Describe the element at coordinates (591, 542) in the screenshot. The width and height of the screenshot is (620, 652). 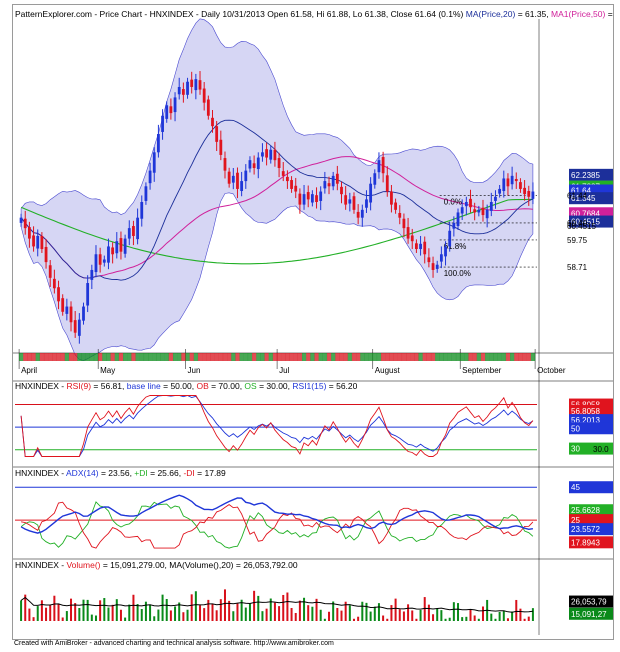
I see `adx-tag-4-bg` at that location.